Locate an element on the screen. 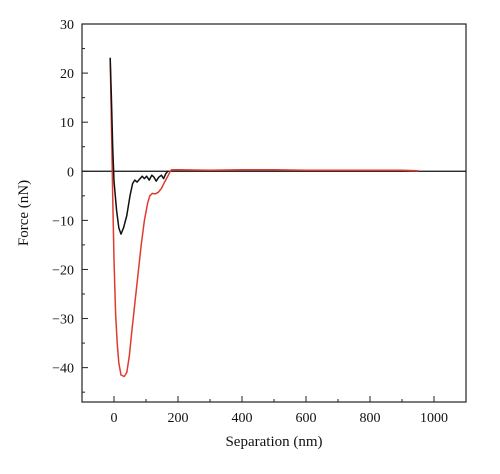 The width and height of the screenshot is (500, 474). x-axis: 0 200 400 600 800 1000 is located at coordinates (274, 411).